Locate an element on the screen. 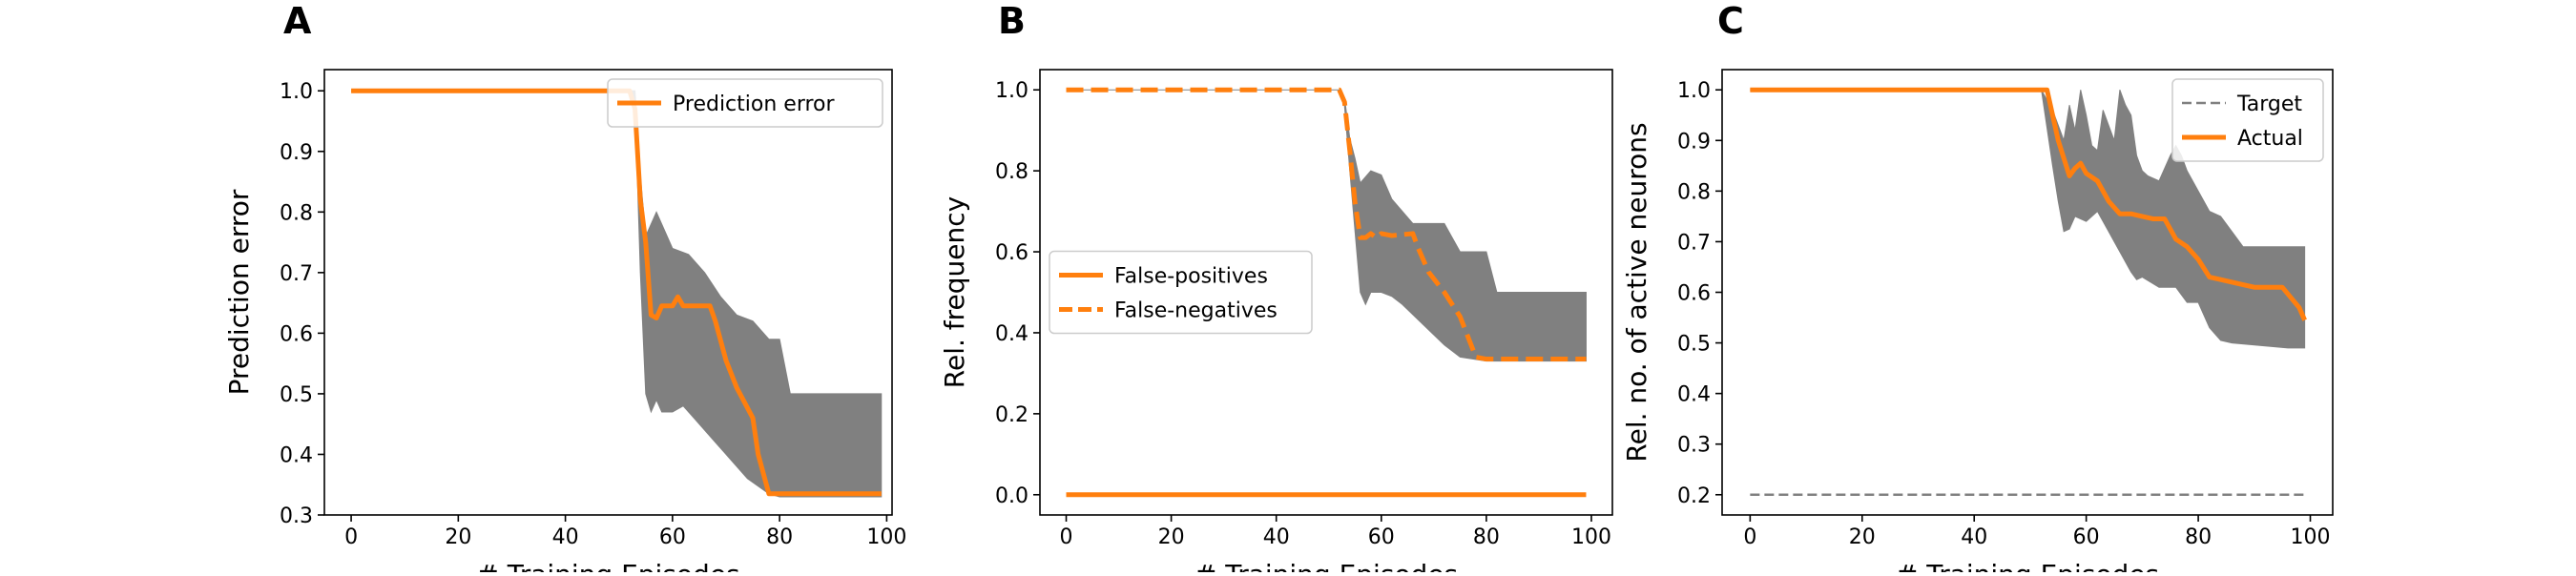  y-axis-label: Prediction error is located at coordinates (239, 292).